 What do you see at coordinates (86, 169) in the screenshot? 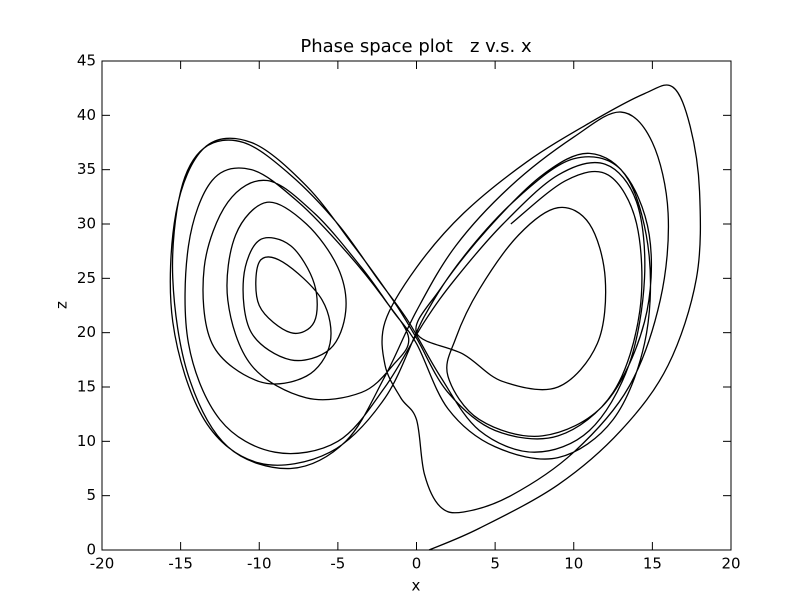
I see `y-tick-label: 35` at bounding box center [86, 169].